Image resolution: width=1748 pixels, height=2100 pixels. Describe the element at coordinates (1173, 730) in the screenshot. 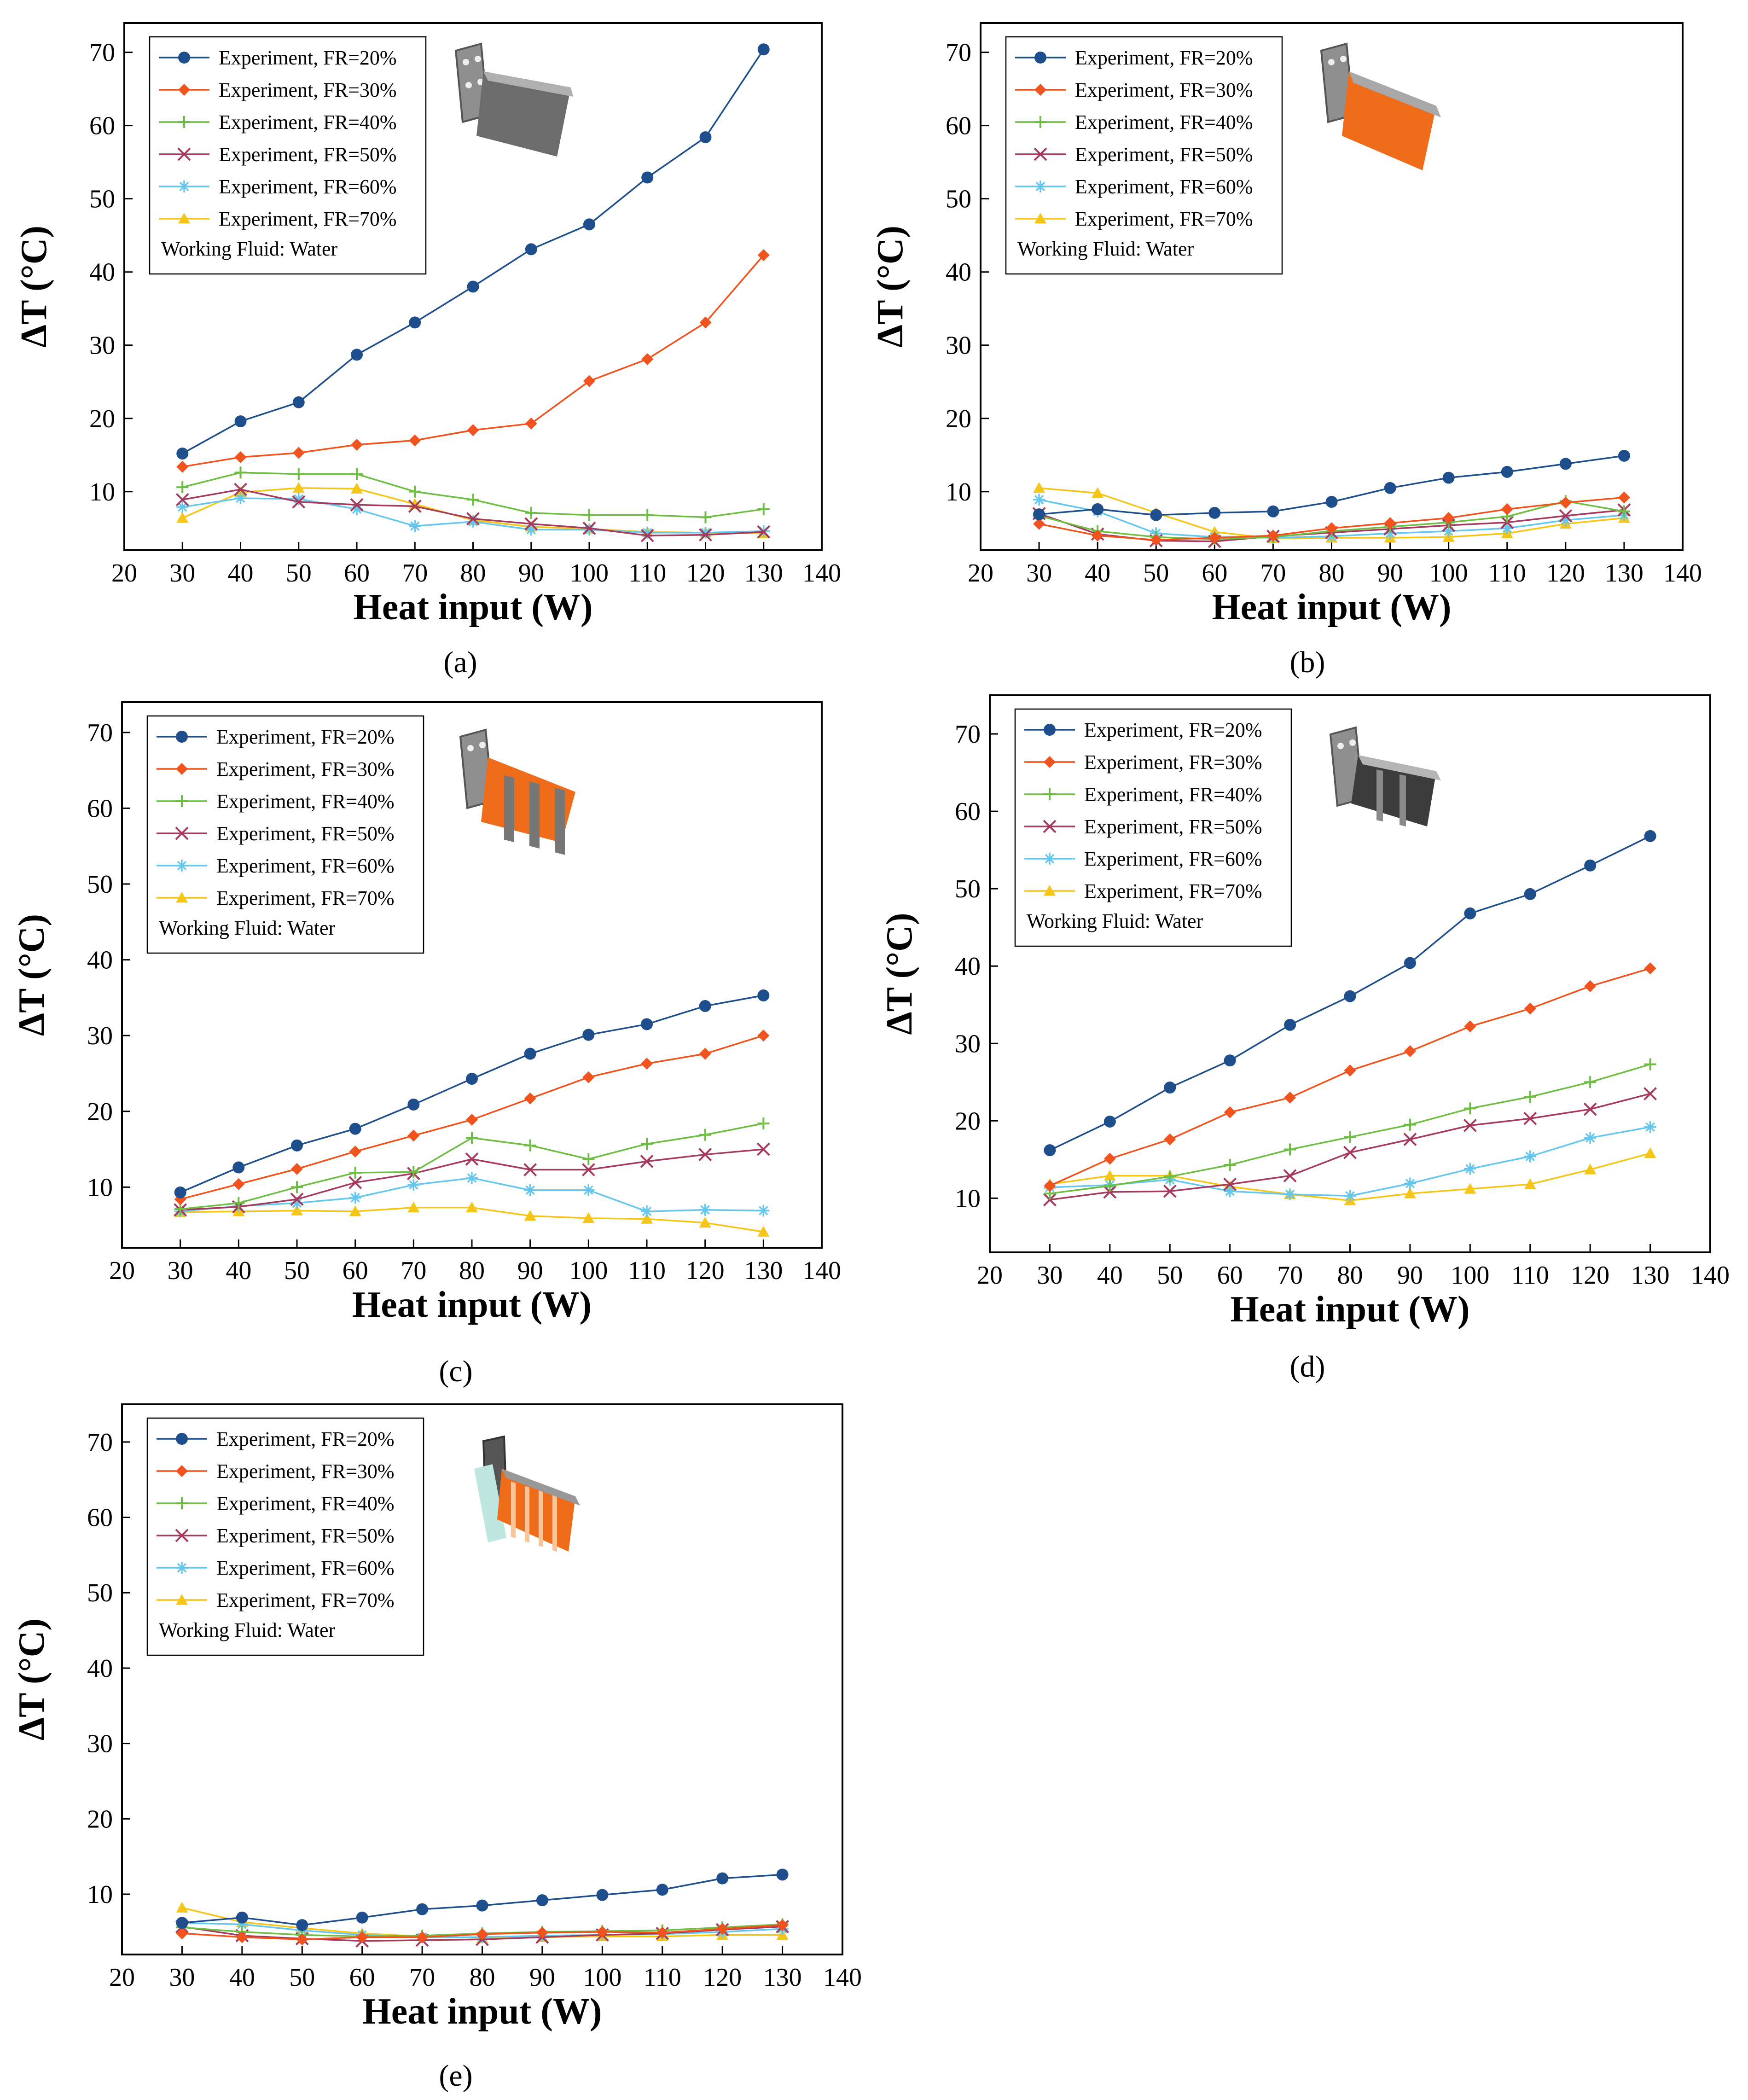

I see `legend-entry: Experiment, FR=20%` at that location.